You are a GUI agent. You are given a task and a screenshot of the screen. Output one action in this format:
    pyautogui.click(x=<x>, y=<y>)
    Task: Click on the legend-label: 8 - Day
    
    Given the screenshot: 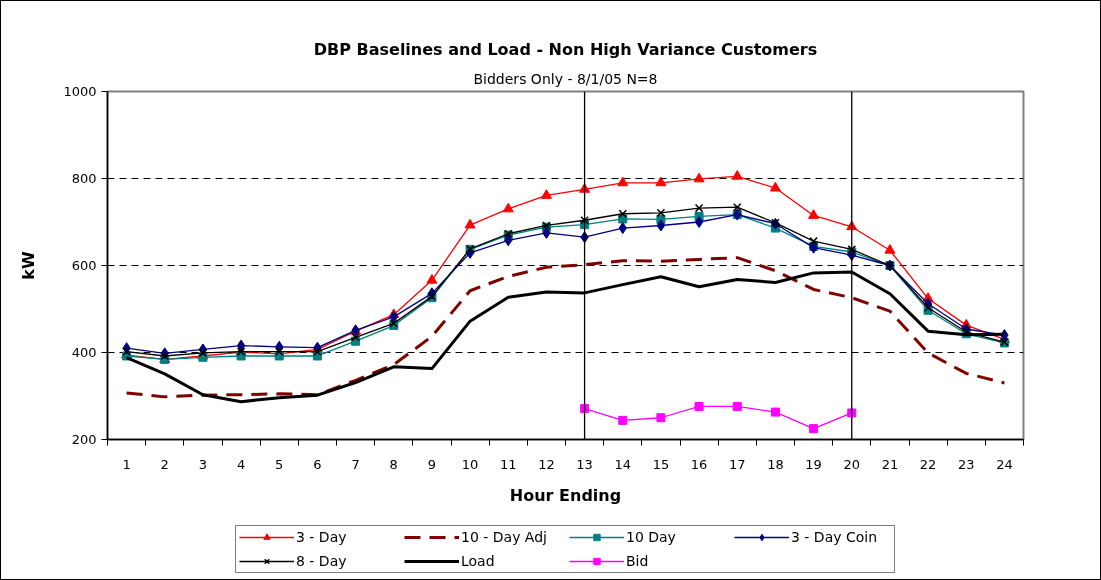 What is the action you would take?
    pyautogui.click(x=322, y=561)
    